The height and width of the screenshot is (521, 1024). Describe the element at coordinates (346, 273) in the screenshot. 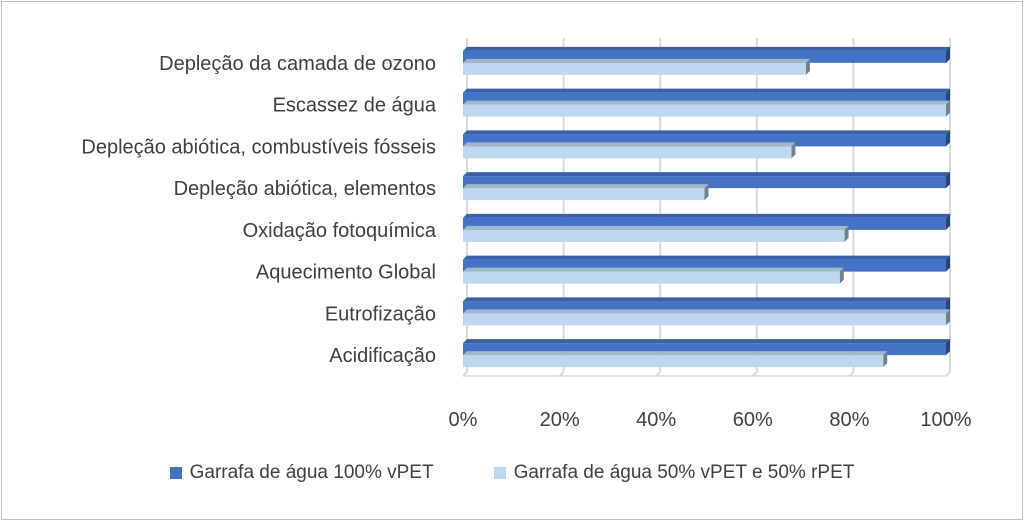

I see `category-label: Aquecimento Global` at that location.